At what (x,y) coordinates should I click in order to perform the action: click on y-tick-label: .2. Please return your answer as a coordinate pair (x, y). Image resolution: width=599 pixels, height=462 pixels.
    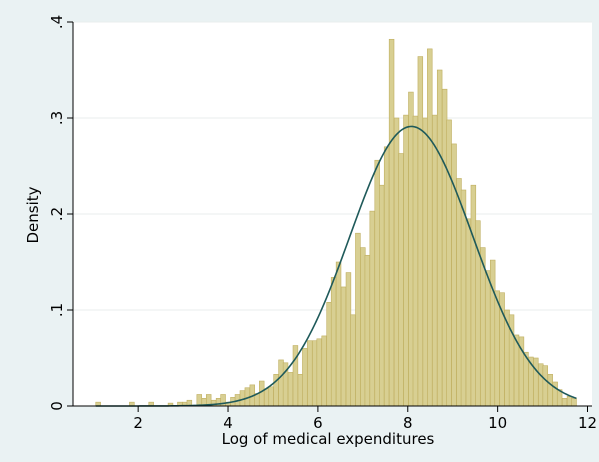
    Looking at the image, I should click on (57, 214).